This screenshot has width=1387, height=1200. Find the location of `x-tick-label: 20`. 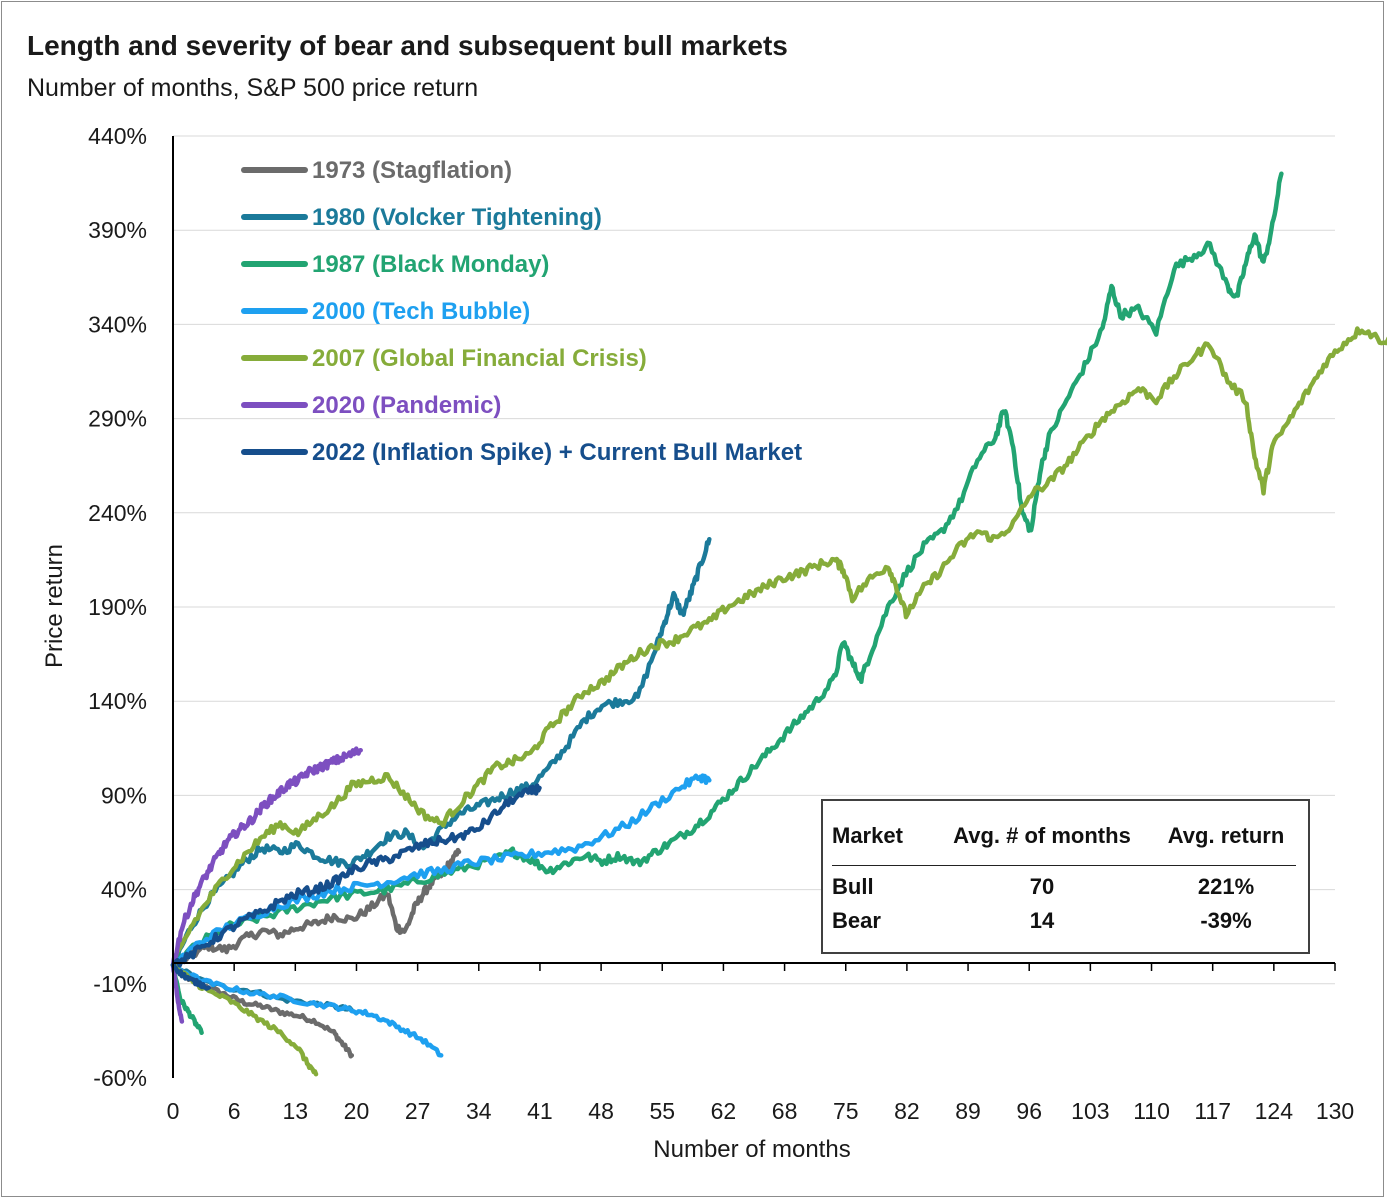

x-tick-label: 20 is located at coordinates (357, 1111).